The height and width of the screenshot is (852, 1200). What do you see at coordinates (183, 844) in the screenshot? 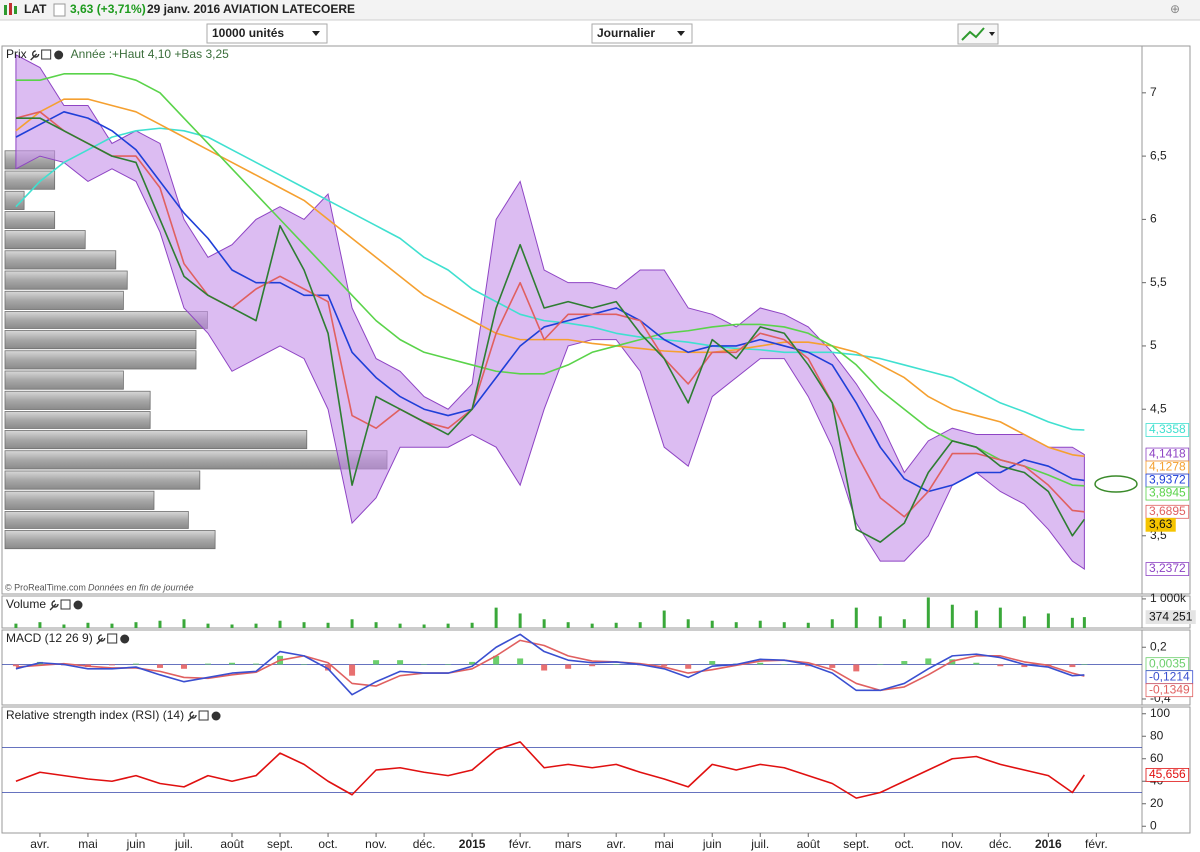
I see `x-tick-label: juil.` at bounding box center [183, 844].